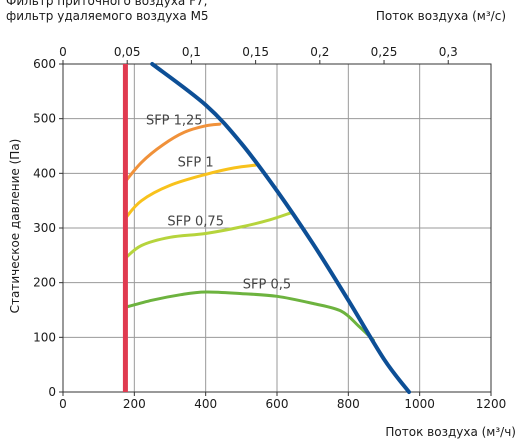 The width and height of the screenshot is (520, 439). I want to click on y-tick-label: 600, so click(44, 64).